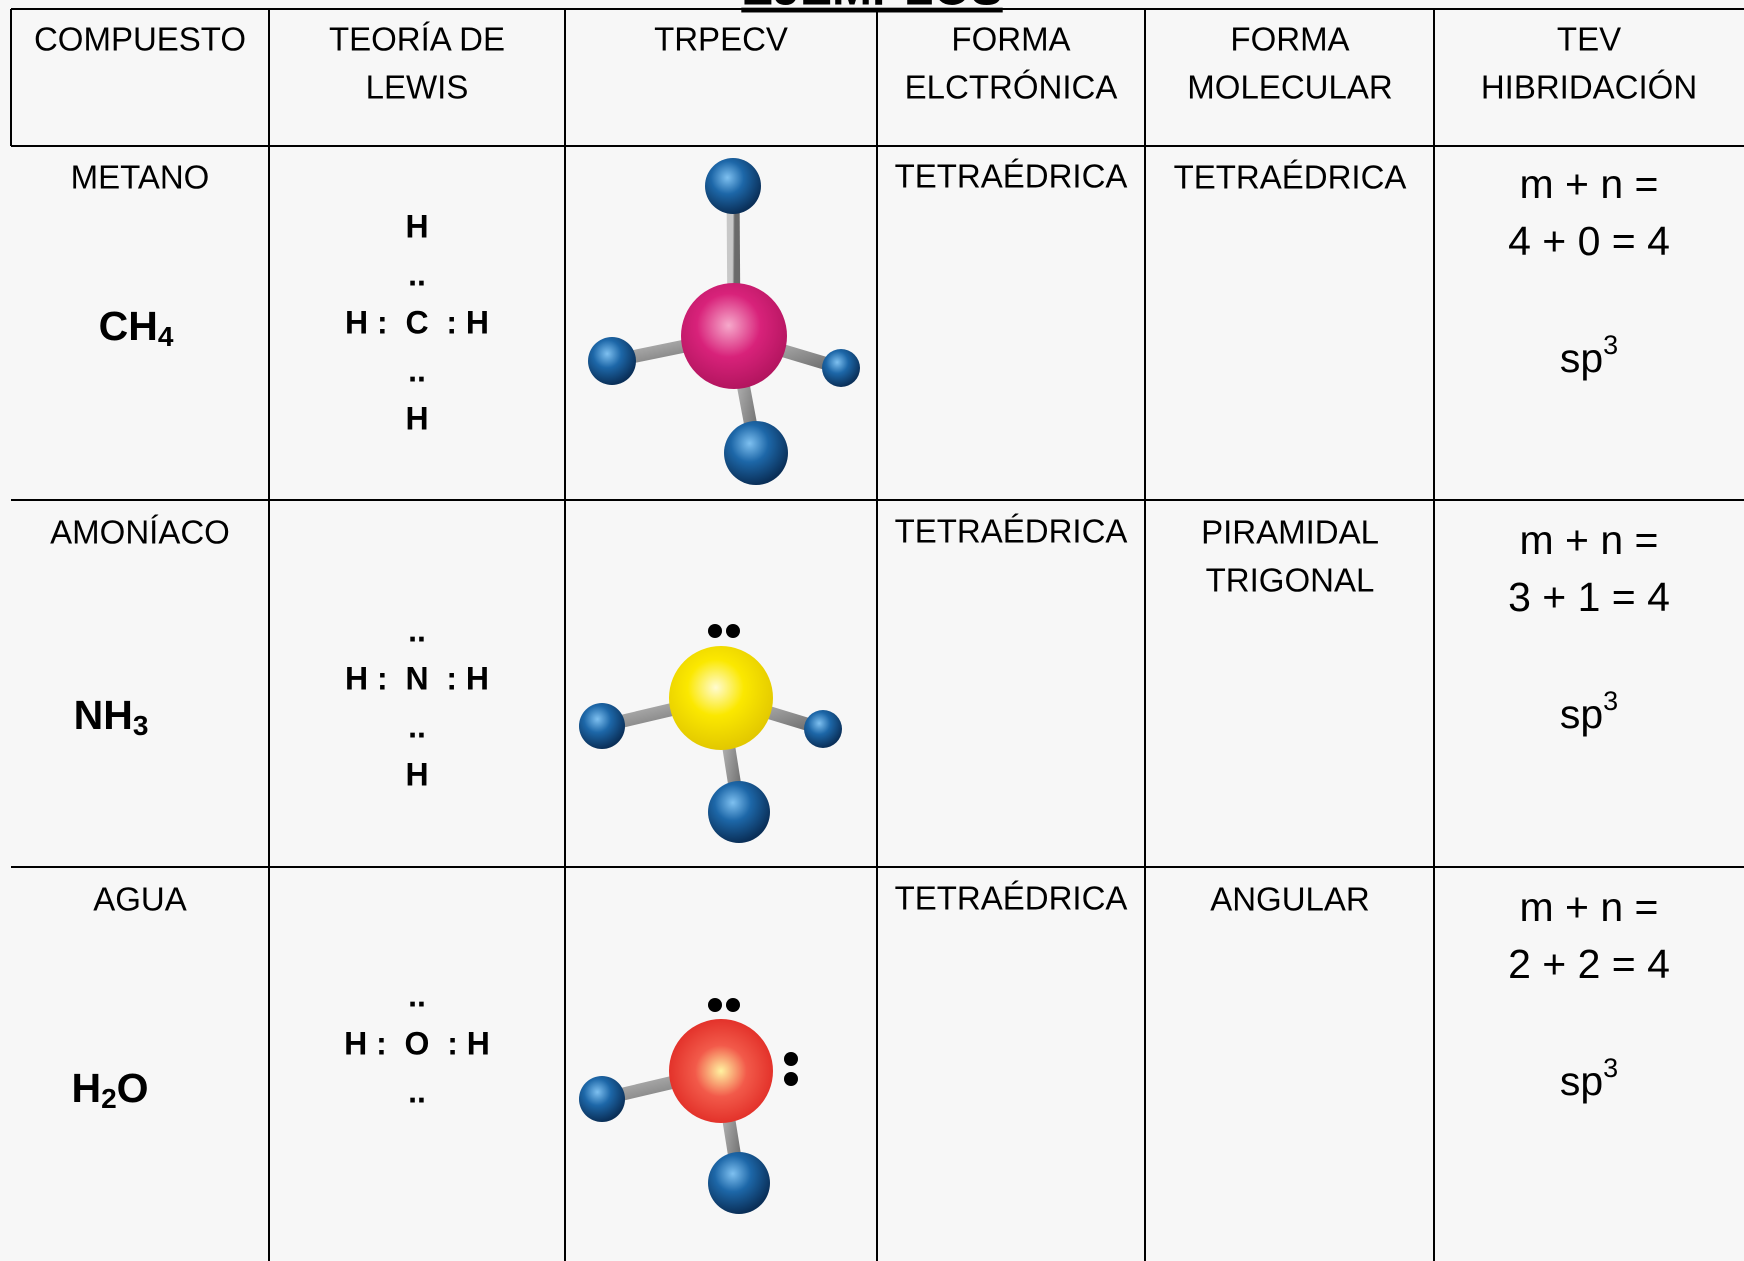  What do you see at coordinates (109, 1098) in the screenshot?
I see `formula-subscript: 2` at bounding box center [109, 1098].